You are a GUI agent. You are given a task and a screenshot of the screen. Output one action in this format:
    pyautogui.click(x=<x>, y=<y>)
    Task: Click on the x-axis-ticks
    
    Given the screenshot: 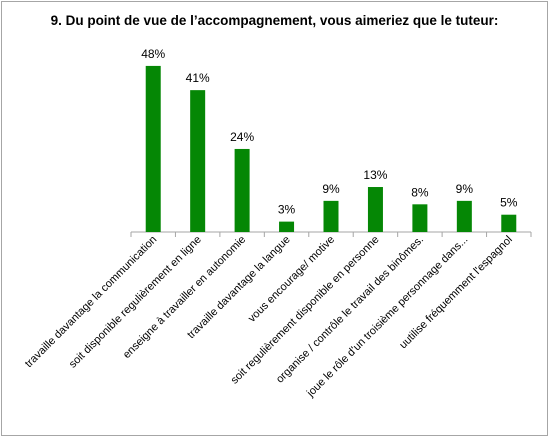 What is the action you would take?
    pyautogui.click(x=331, y=234)
    